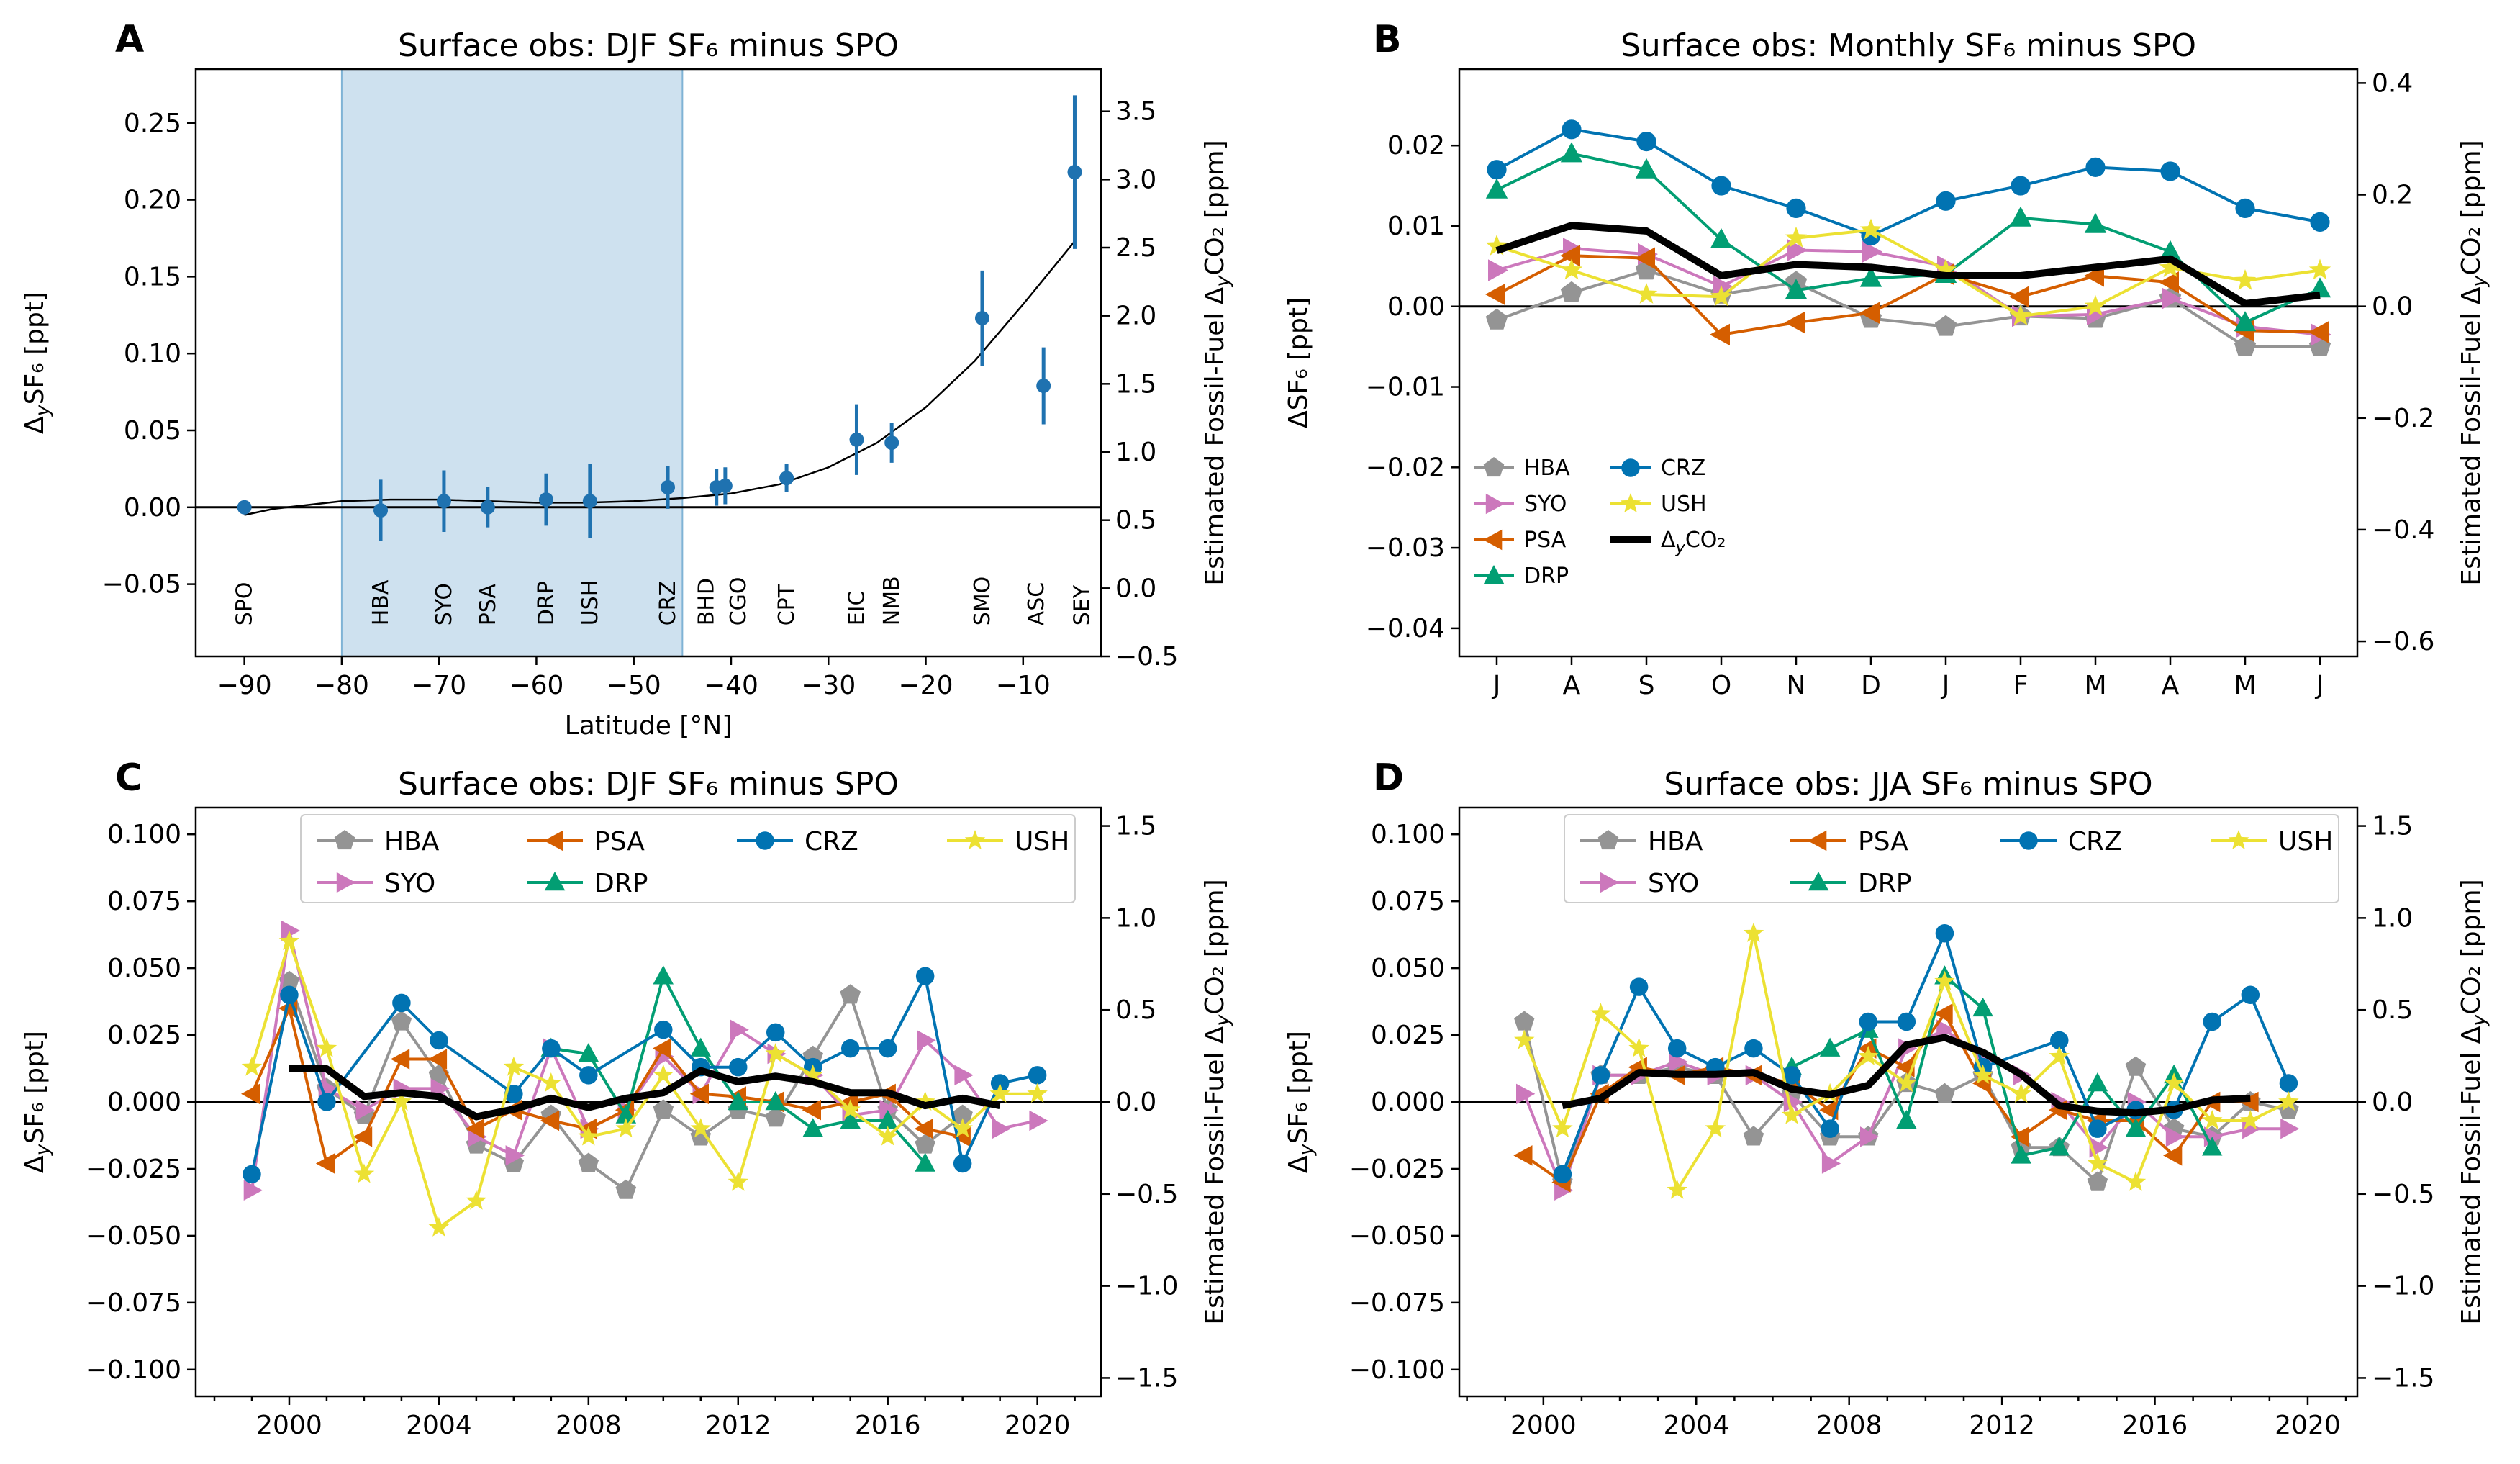 This screenshot has width=2520, height=1464. What do you see at coordinates (1721, 685) in the screenshot?
I see `x-tick-label: O` at bounding box center [1721, 685].